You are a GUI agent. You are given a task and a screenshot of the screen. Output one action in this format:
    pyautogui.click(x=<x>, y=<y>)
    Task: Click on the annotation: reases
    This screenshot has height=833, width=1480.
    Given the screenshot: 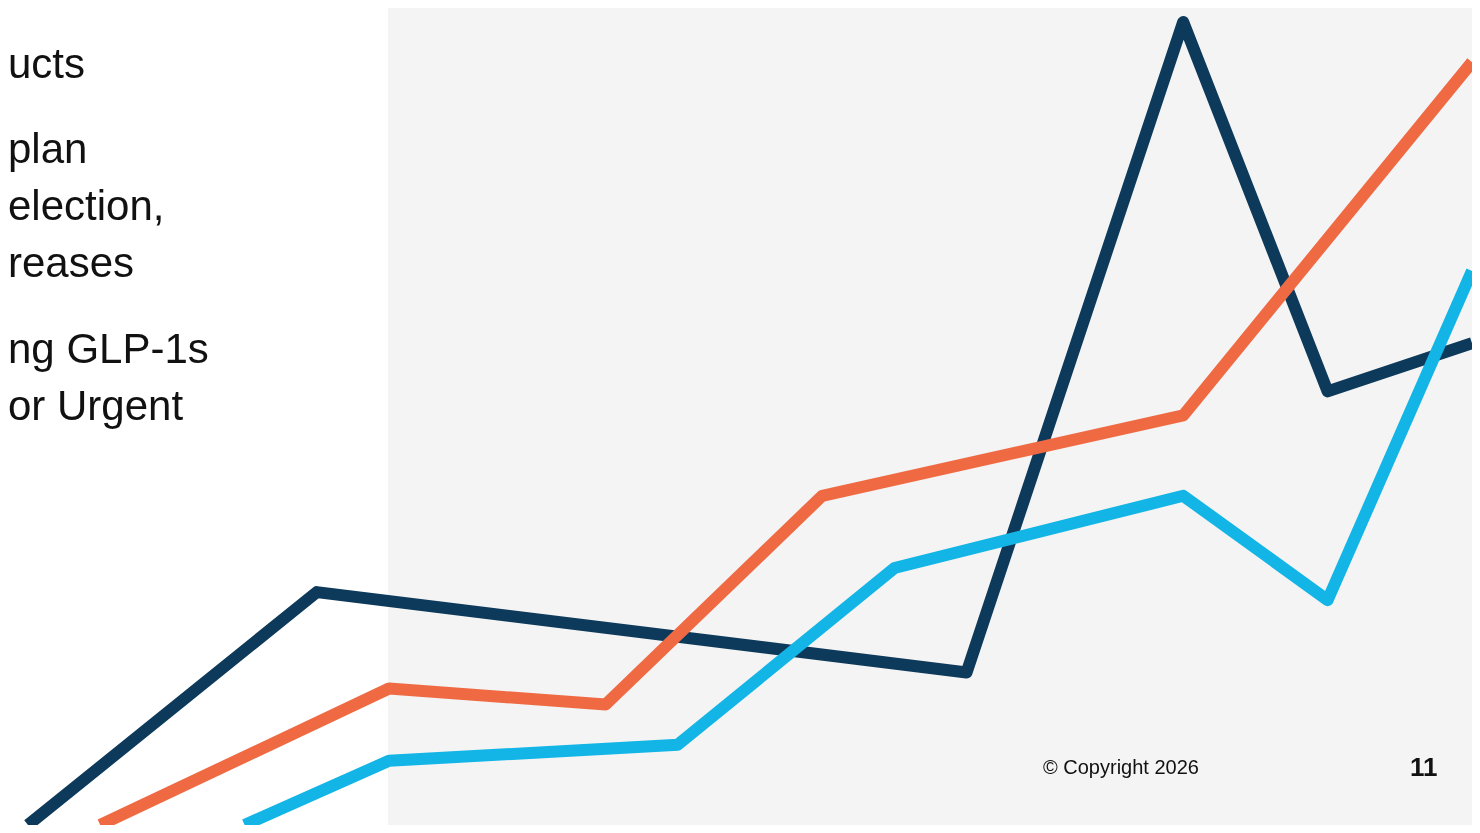 What is the action you would take?
    pyautogui.click(x=71, y=262)
    